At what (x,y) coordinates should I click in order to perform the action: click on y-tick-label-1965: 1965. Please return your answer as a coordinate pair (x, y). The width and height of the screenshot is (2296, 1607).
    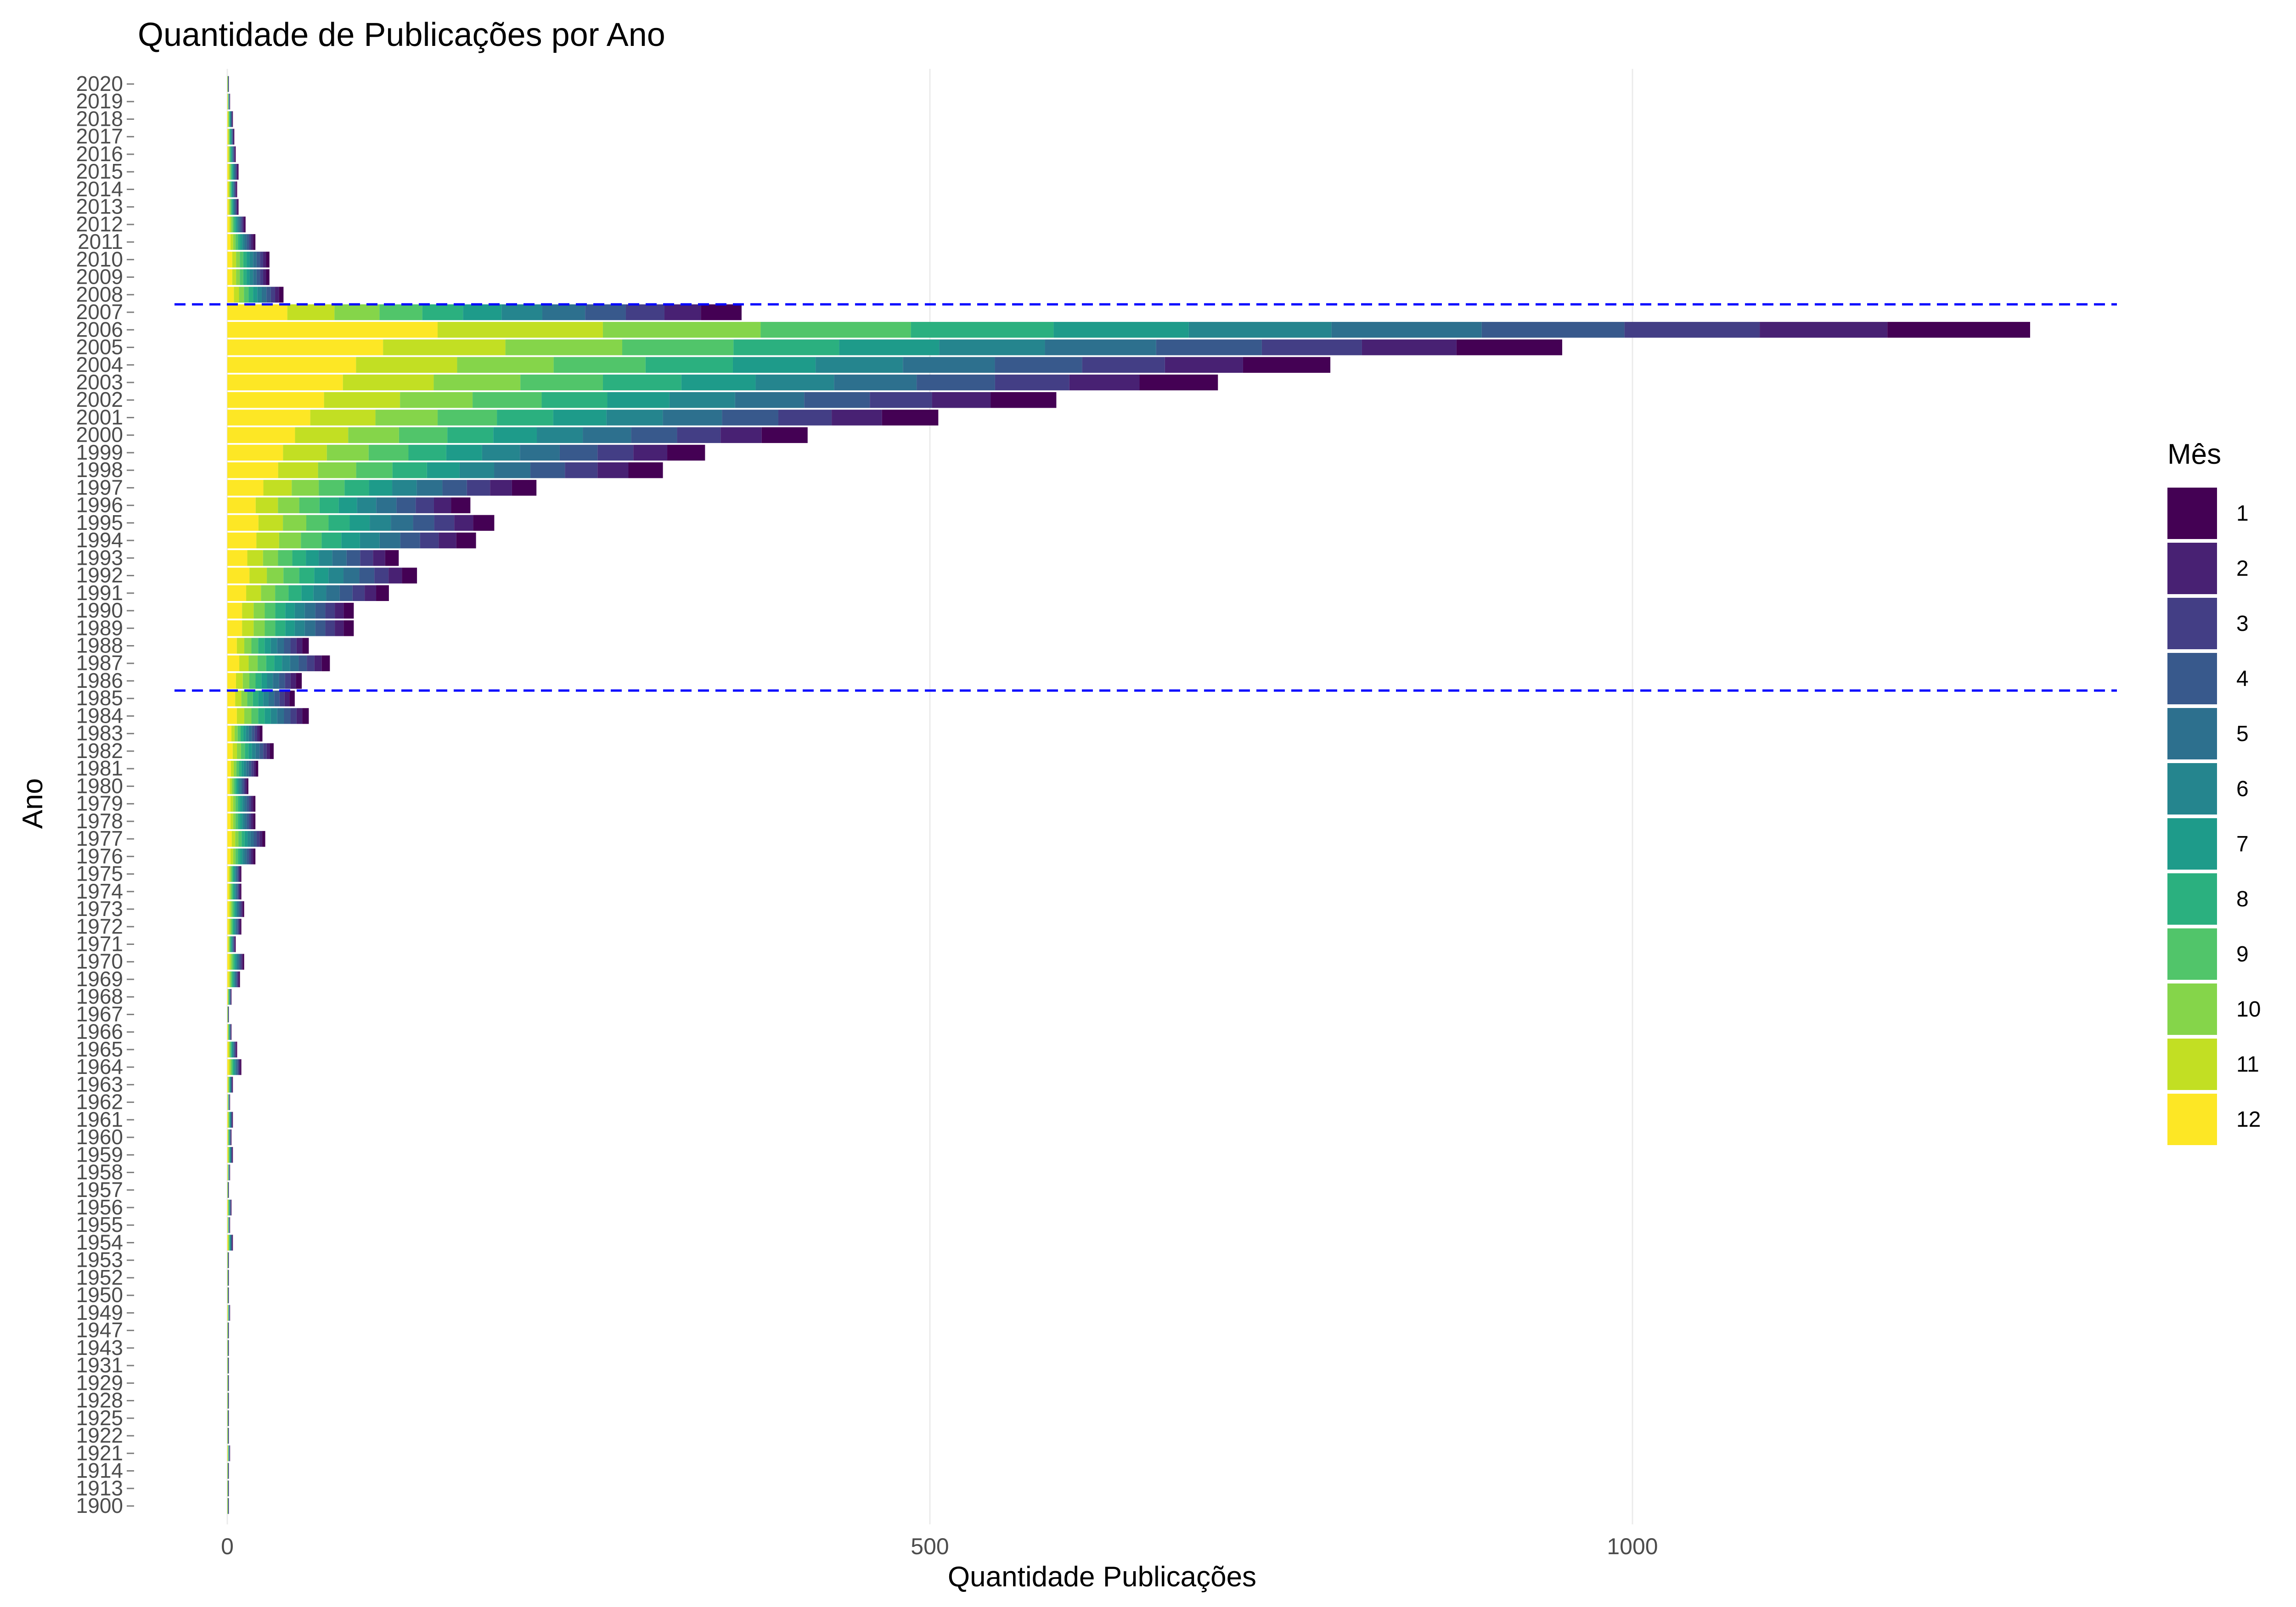
    Looking at the image, I should click on (99, 1049).